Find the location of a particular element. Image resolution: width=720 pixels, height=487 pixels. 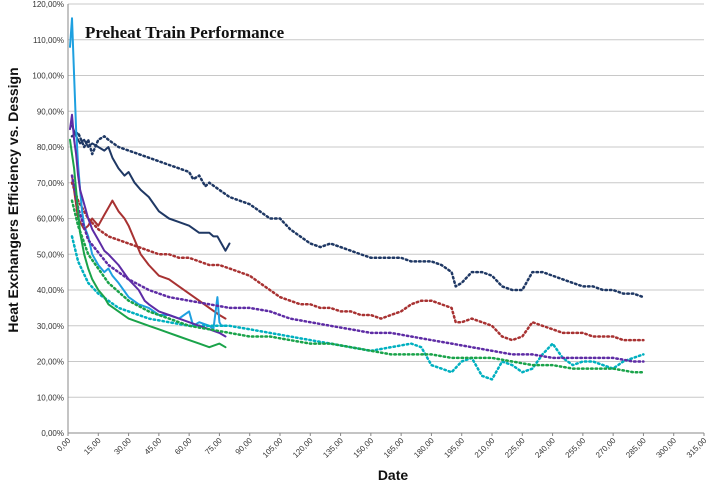

x-tick-label: 105,00 is located at coordinates (273, 448).